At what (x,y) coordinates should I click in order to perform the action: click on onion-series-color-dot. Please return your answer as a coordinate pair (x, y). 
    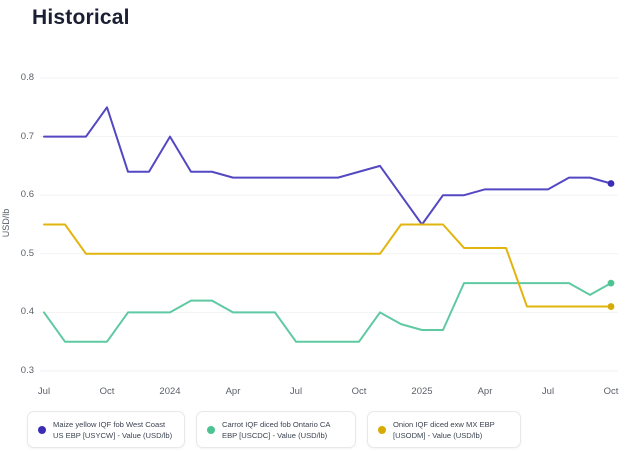
    Looking at the image, I should click on (382, 429).